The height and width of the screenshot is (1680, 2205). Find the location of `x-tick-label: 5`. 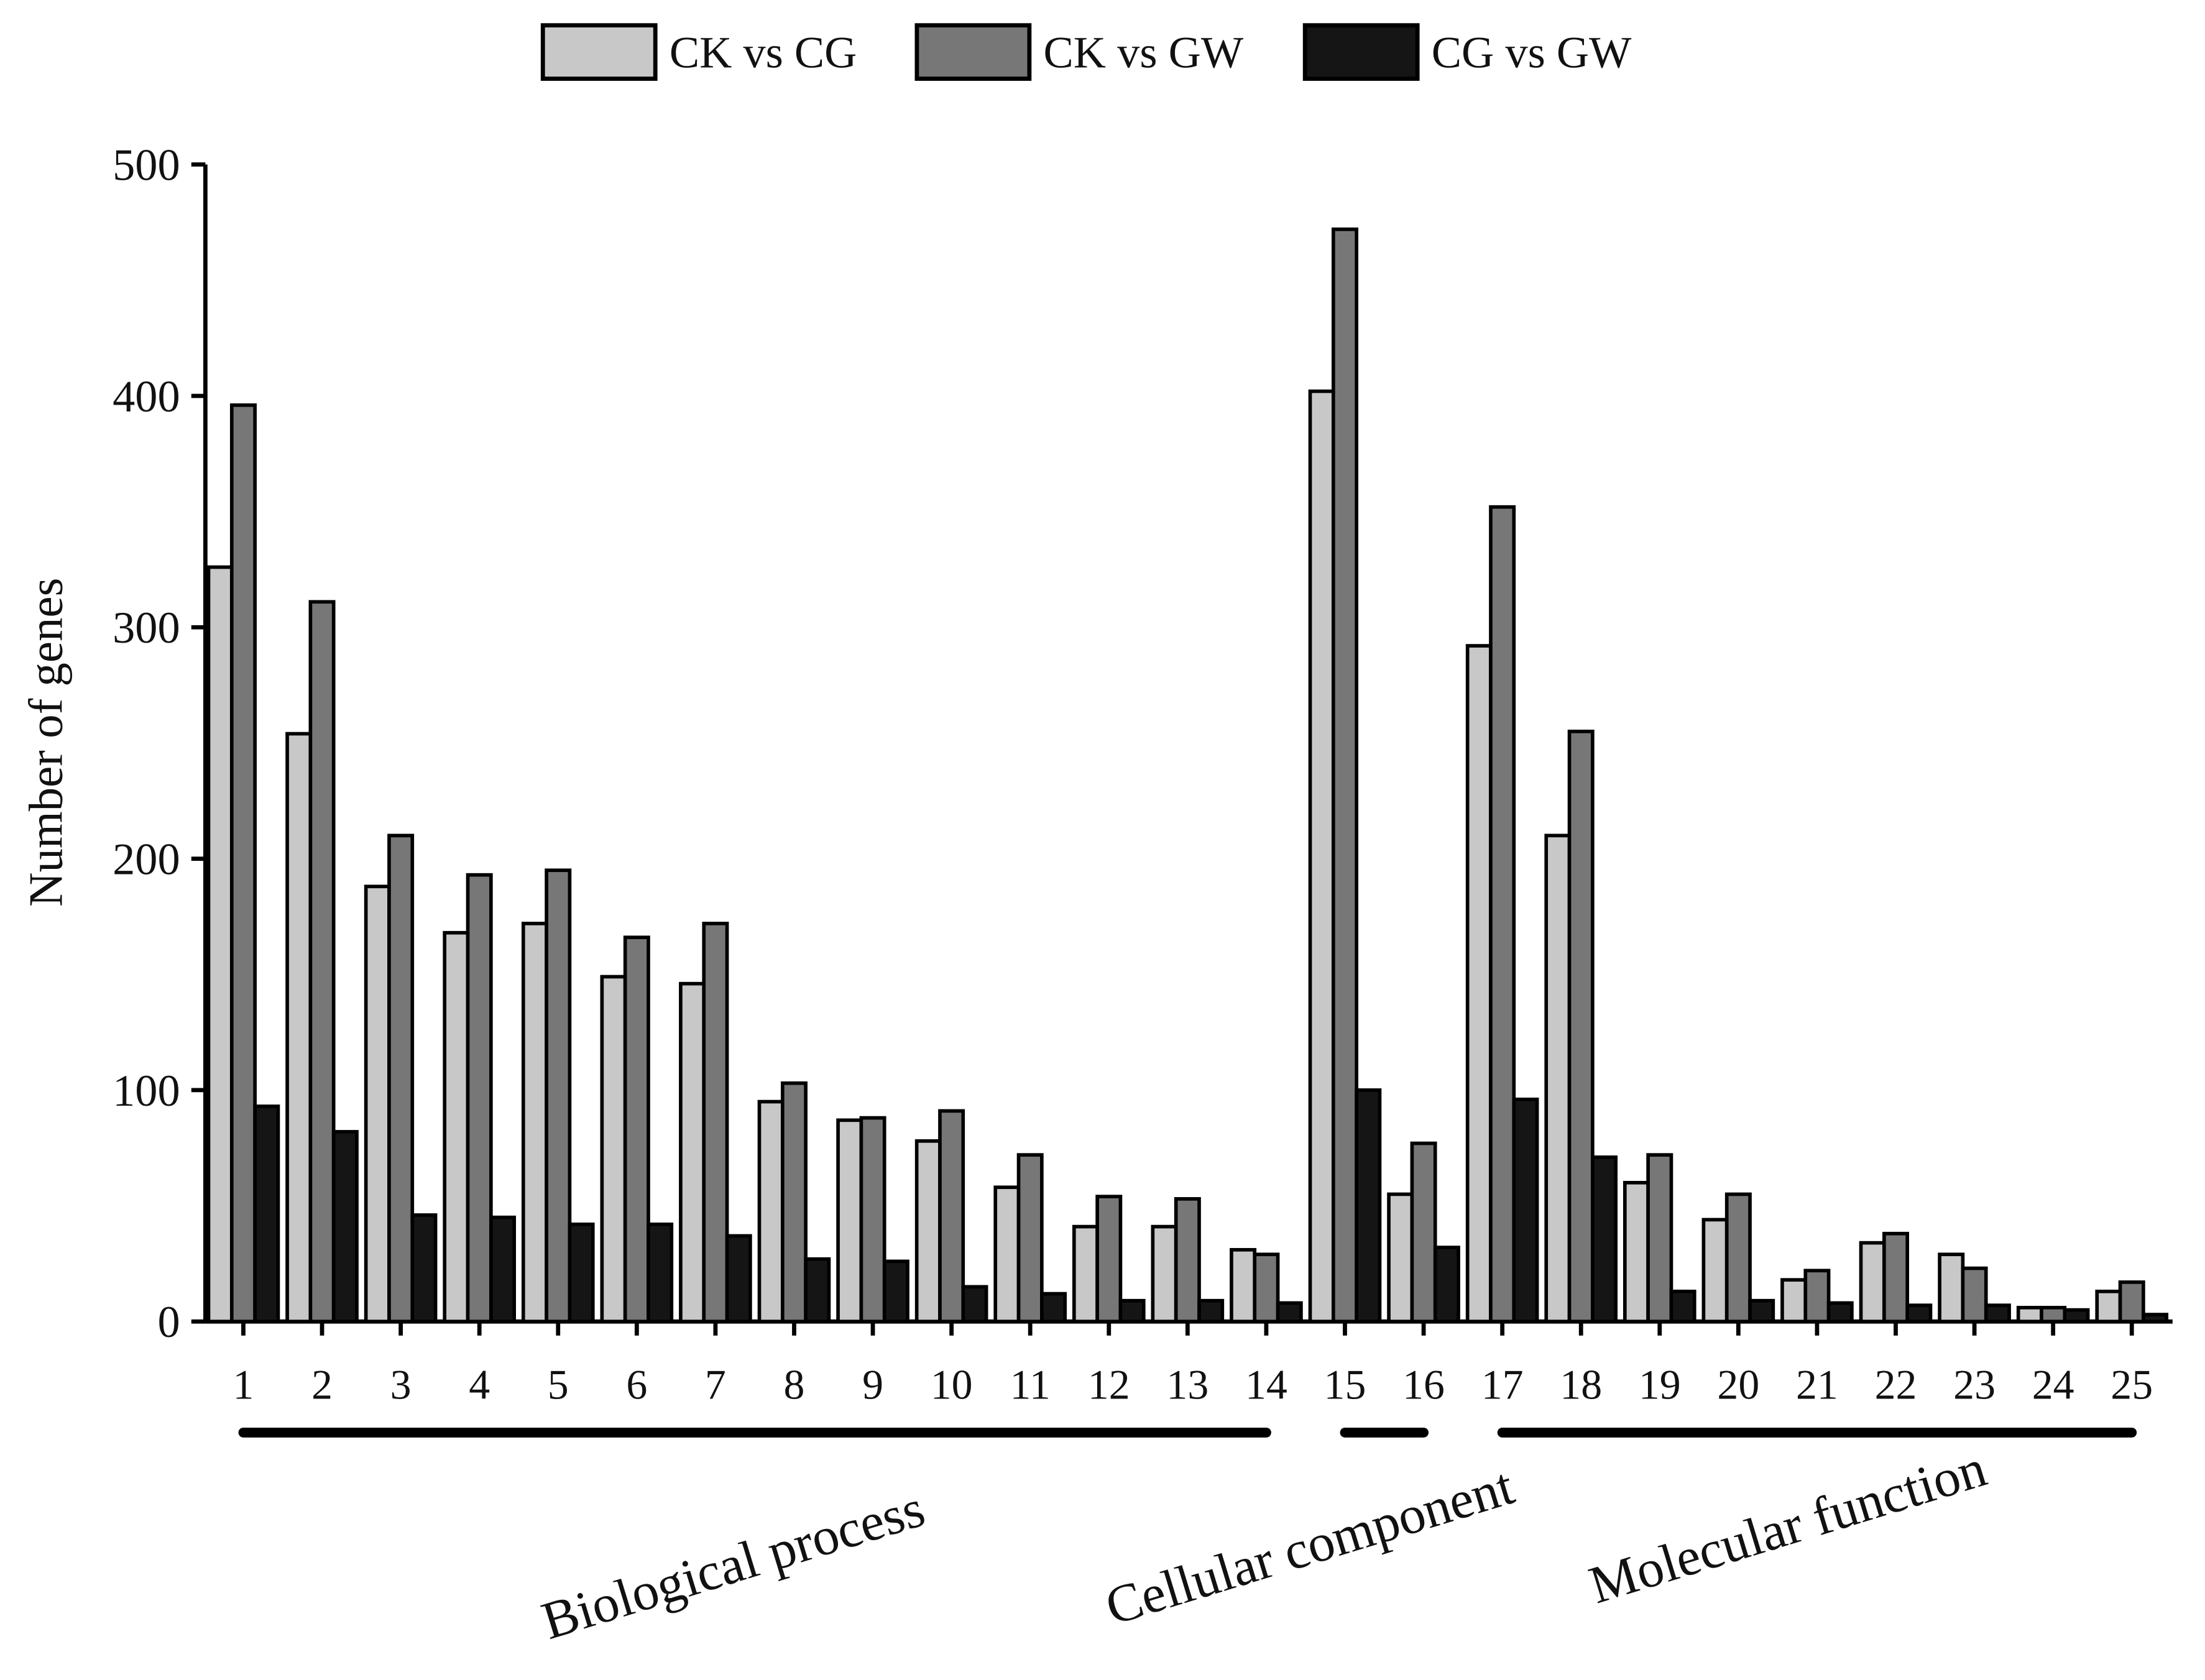

x-tick-label: 5 is located at coordinates (558, 1385).